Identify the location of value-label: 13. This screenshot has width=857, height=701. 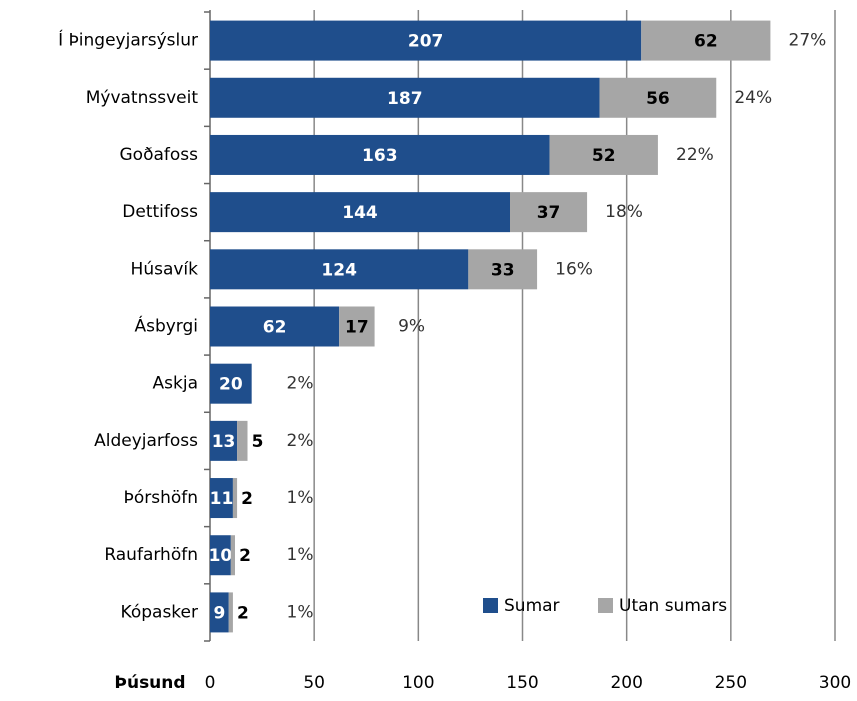
(224, 442).